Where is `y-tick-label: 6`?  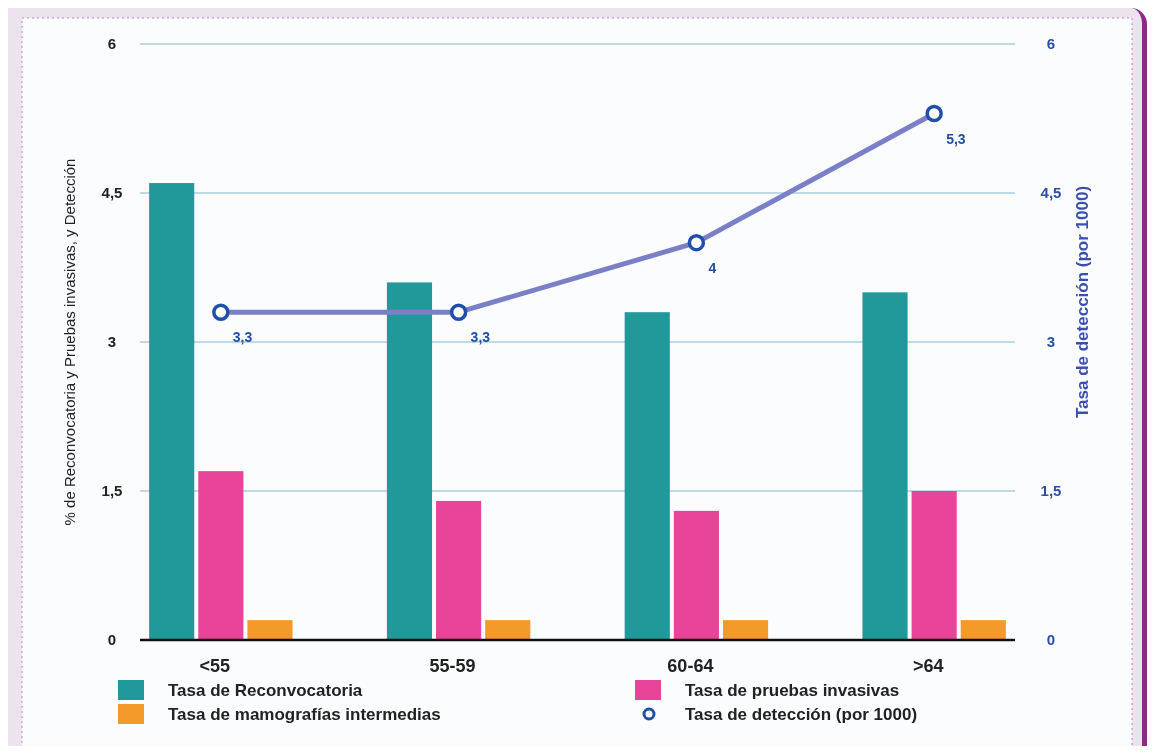
y-tick-label: 6 is located at coordinates (112, 44).